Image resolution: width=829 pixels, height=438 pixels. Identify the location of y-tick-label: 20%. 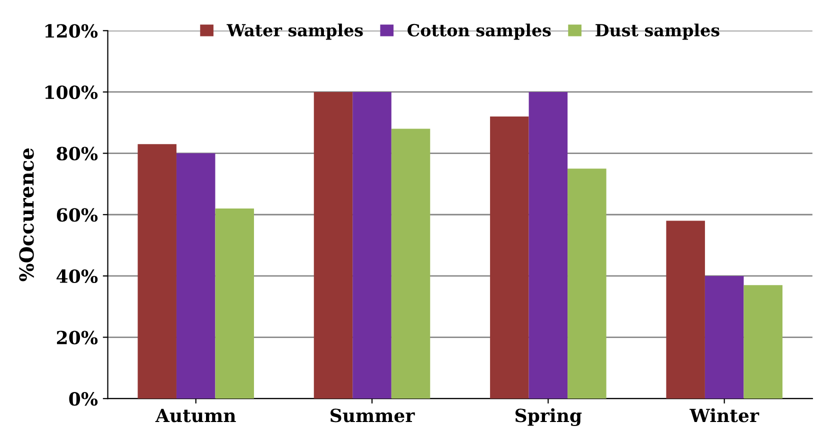
(77, 337).